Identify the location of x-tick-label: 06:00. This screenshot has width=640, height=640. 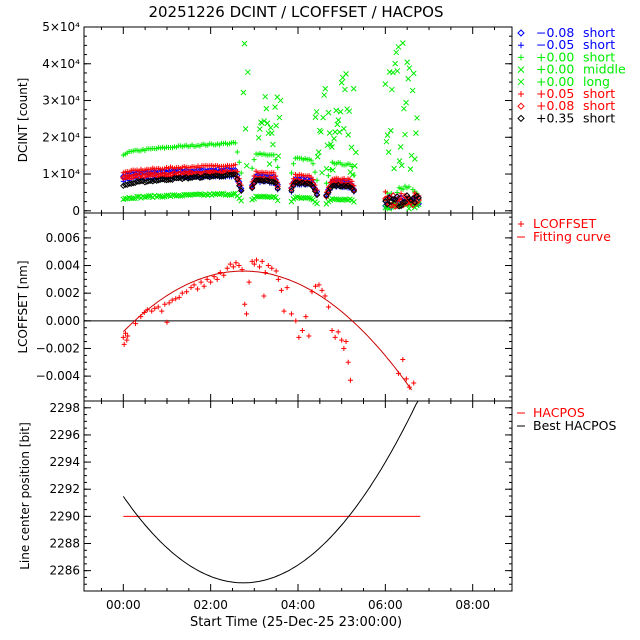
(385, 605).